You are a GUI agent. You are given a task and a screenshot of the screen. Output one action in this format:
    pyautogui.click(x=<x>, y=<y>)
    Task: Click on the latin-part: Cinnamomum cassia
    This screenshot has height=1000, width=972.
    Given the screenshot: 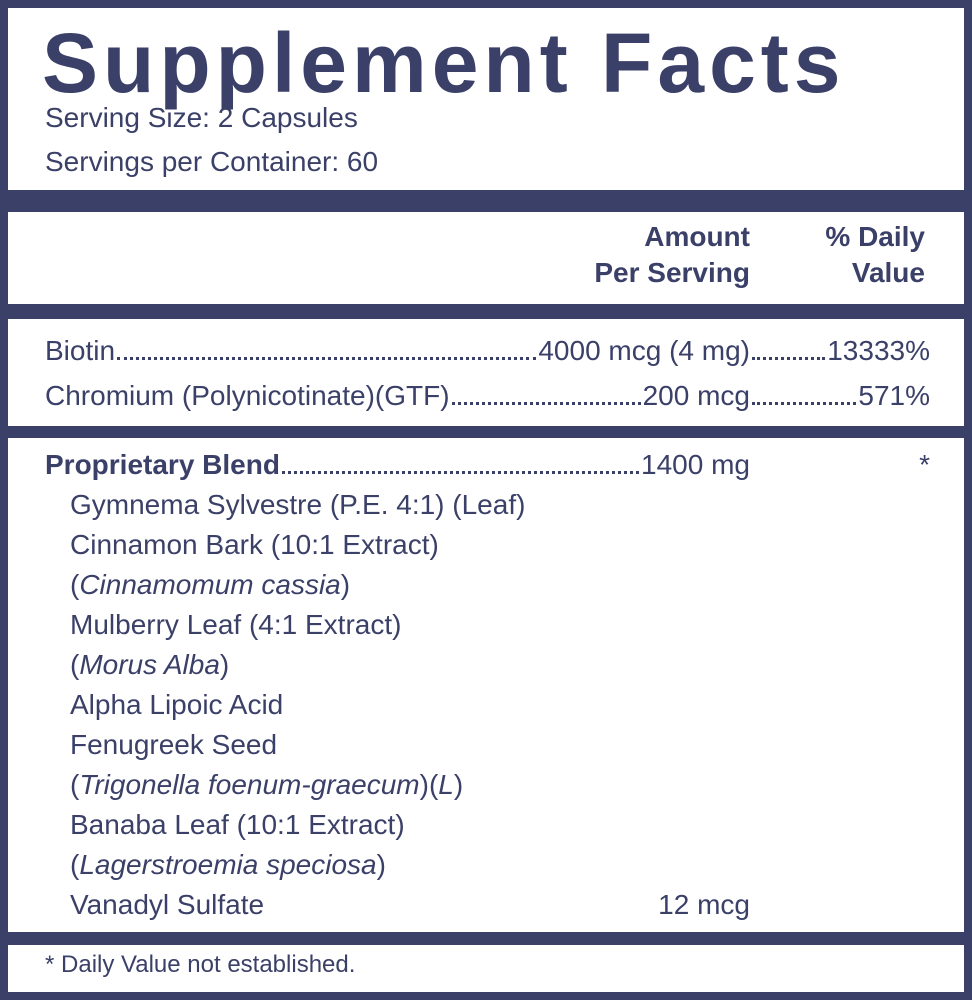 What is the action you would take?
    pyautogui.click(x=210, y=584)
    